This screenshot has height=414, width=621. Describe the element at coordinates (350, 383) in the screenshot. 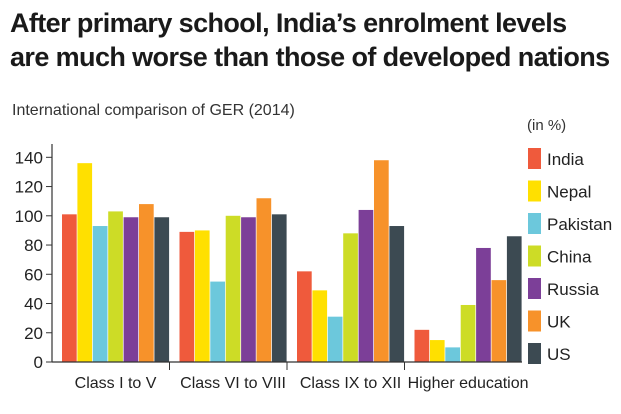

I see `x-category-label: Class IX to XII` at that location.